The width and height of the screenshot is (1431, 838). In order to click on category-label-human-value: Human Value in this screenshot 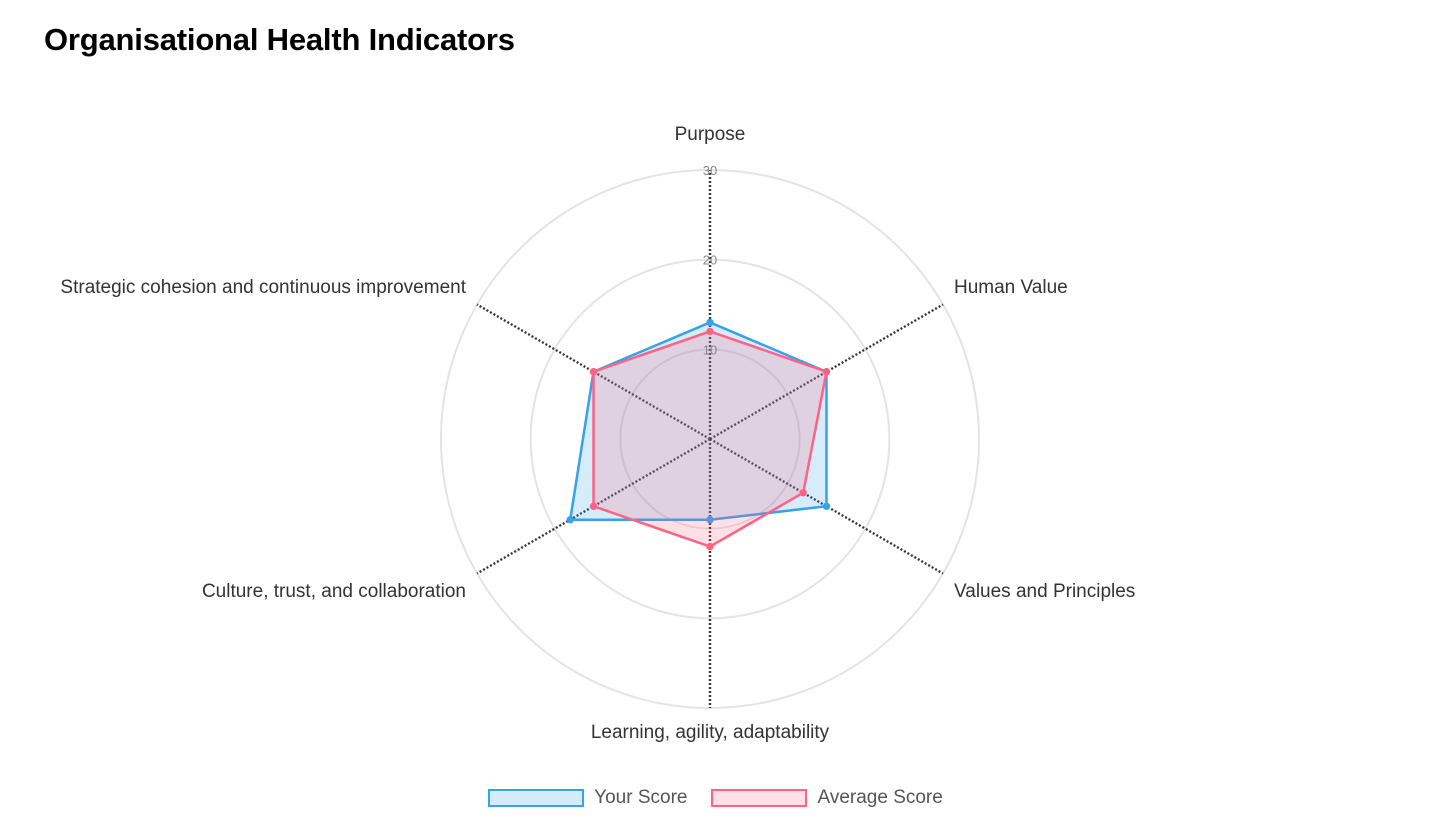, I will do `click(1011, 287)`.